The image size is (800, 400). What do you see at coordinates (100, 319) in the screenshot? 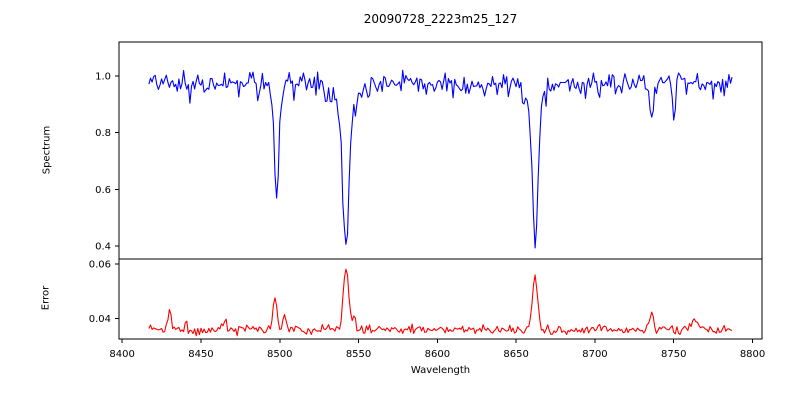
I see `y-tick-label: 0.04` at bounding box center [100, 319].